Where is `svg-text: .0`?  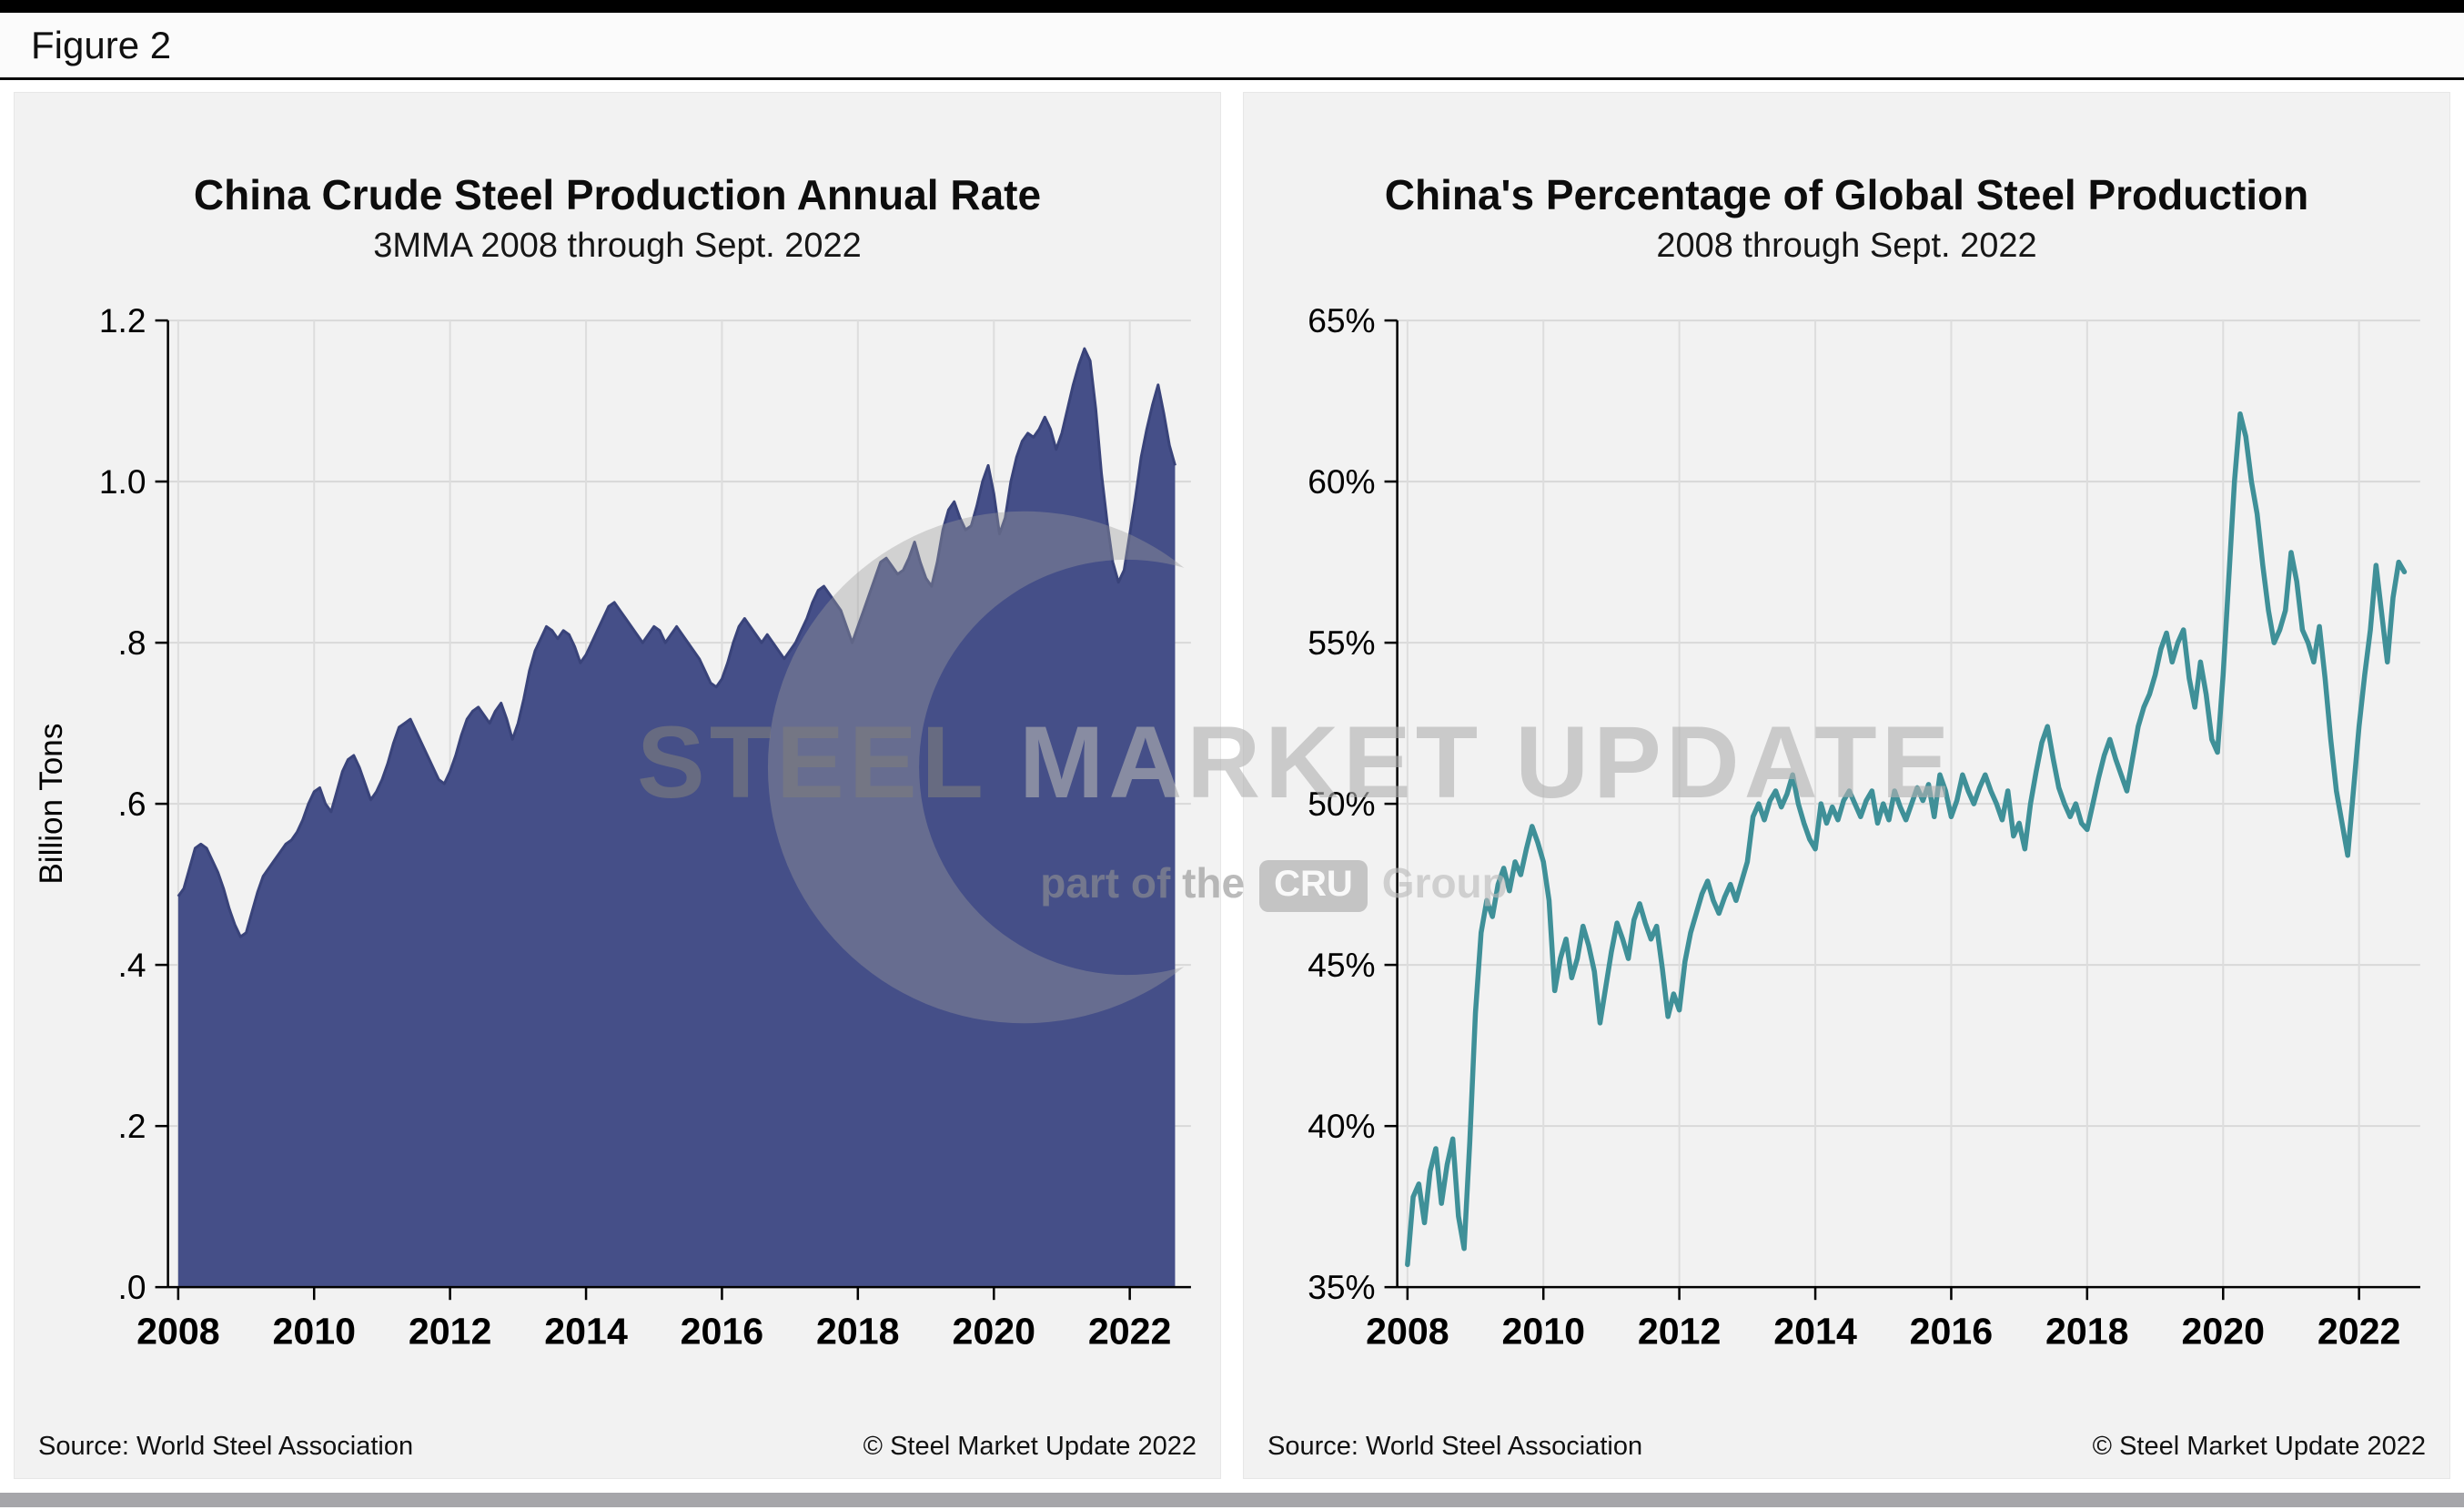 svg-text: .0 is located at coordinates (132, 1287).